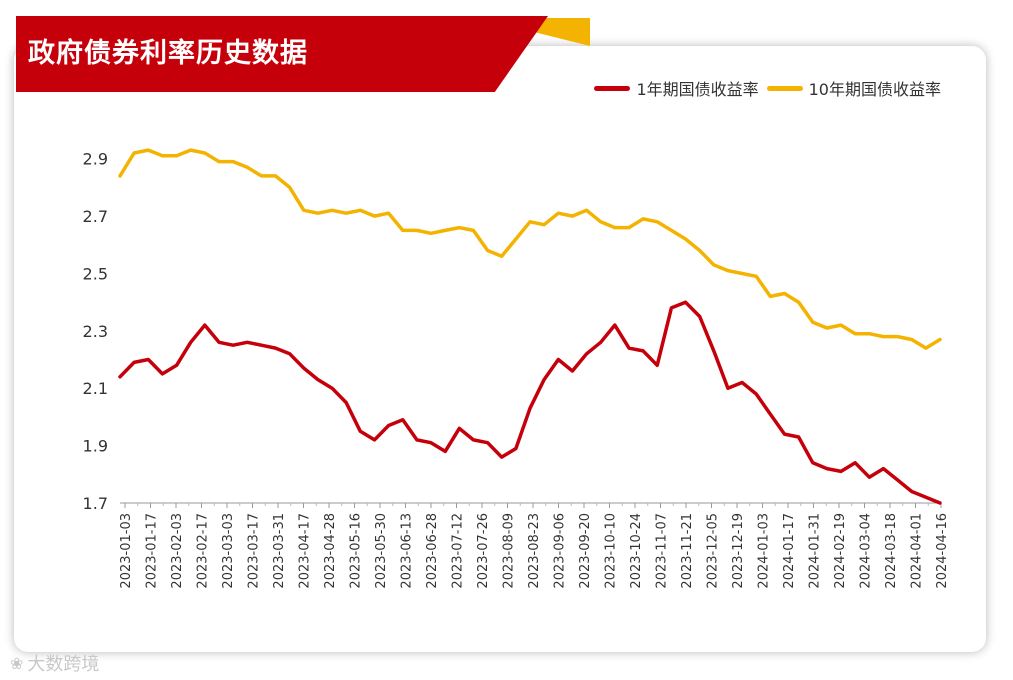 This screenshot has height=680, width=1013. What do you see at coordinates (95, 331) in the screenshot?
I see `y-tick-label-3: 2.3` at bounding box center [95, 331].